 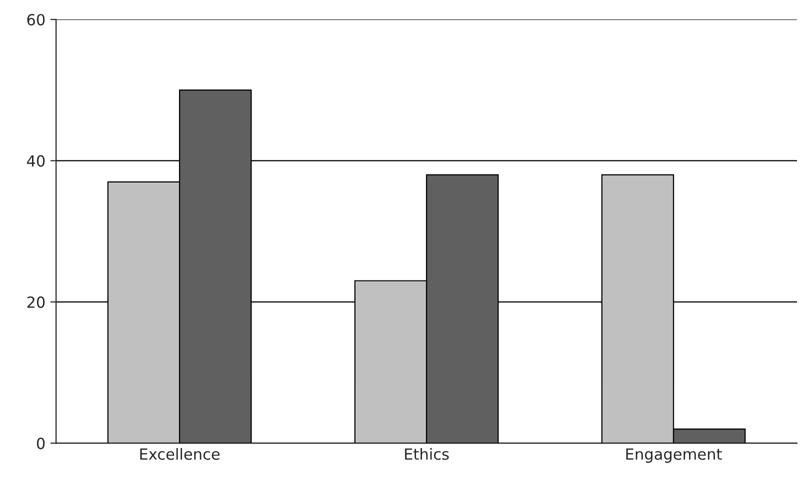 I want to click on x-tick-label: Engagement, so click(x=674, y=455).